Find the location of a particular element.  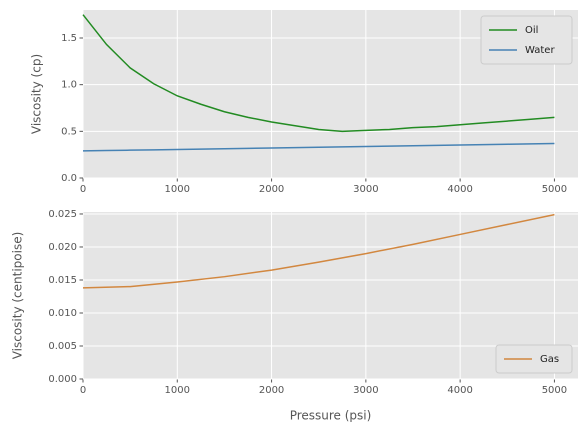

y-tick-label: 0.025 is located at coordinates (62, 214).